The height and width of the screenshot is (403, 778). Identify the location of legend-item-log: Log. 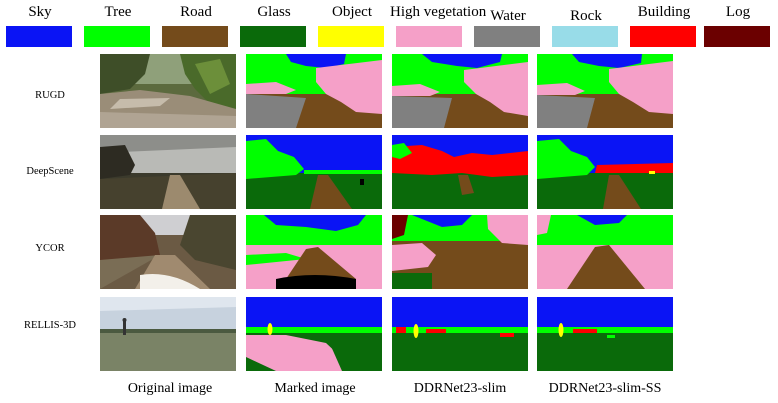
(738, 25).